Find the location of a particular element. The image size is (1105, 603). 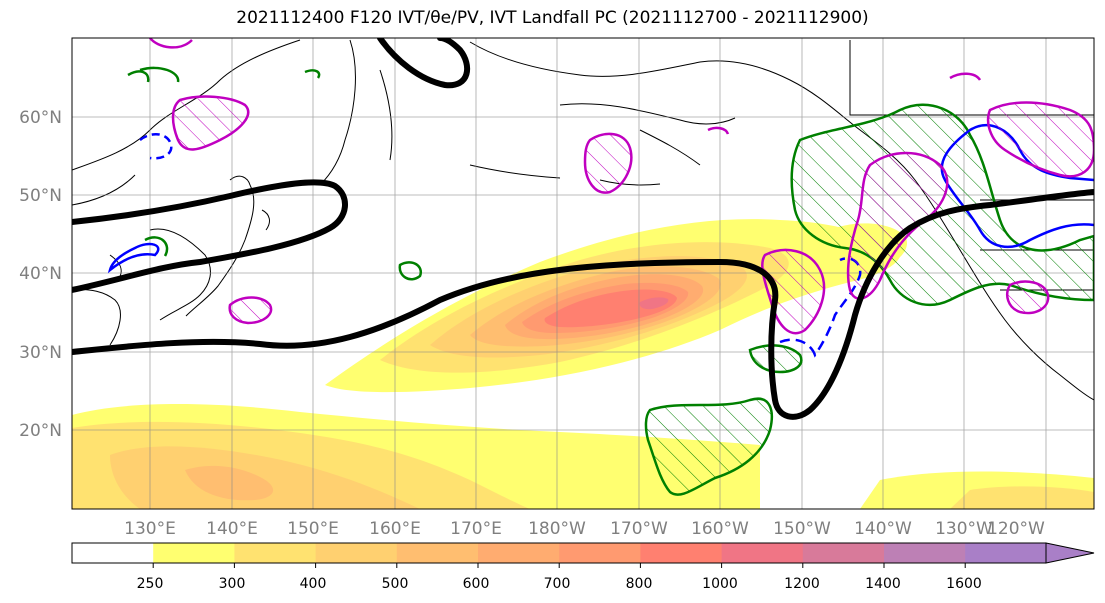

lat-label: 40°N is located at coordinates (40, 274).